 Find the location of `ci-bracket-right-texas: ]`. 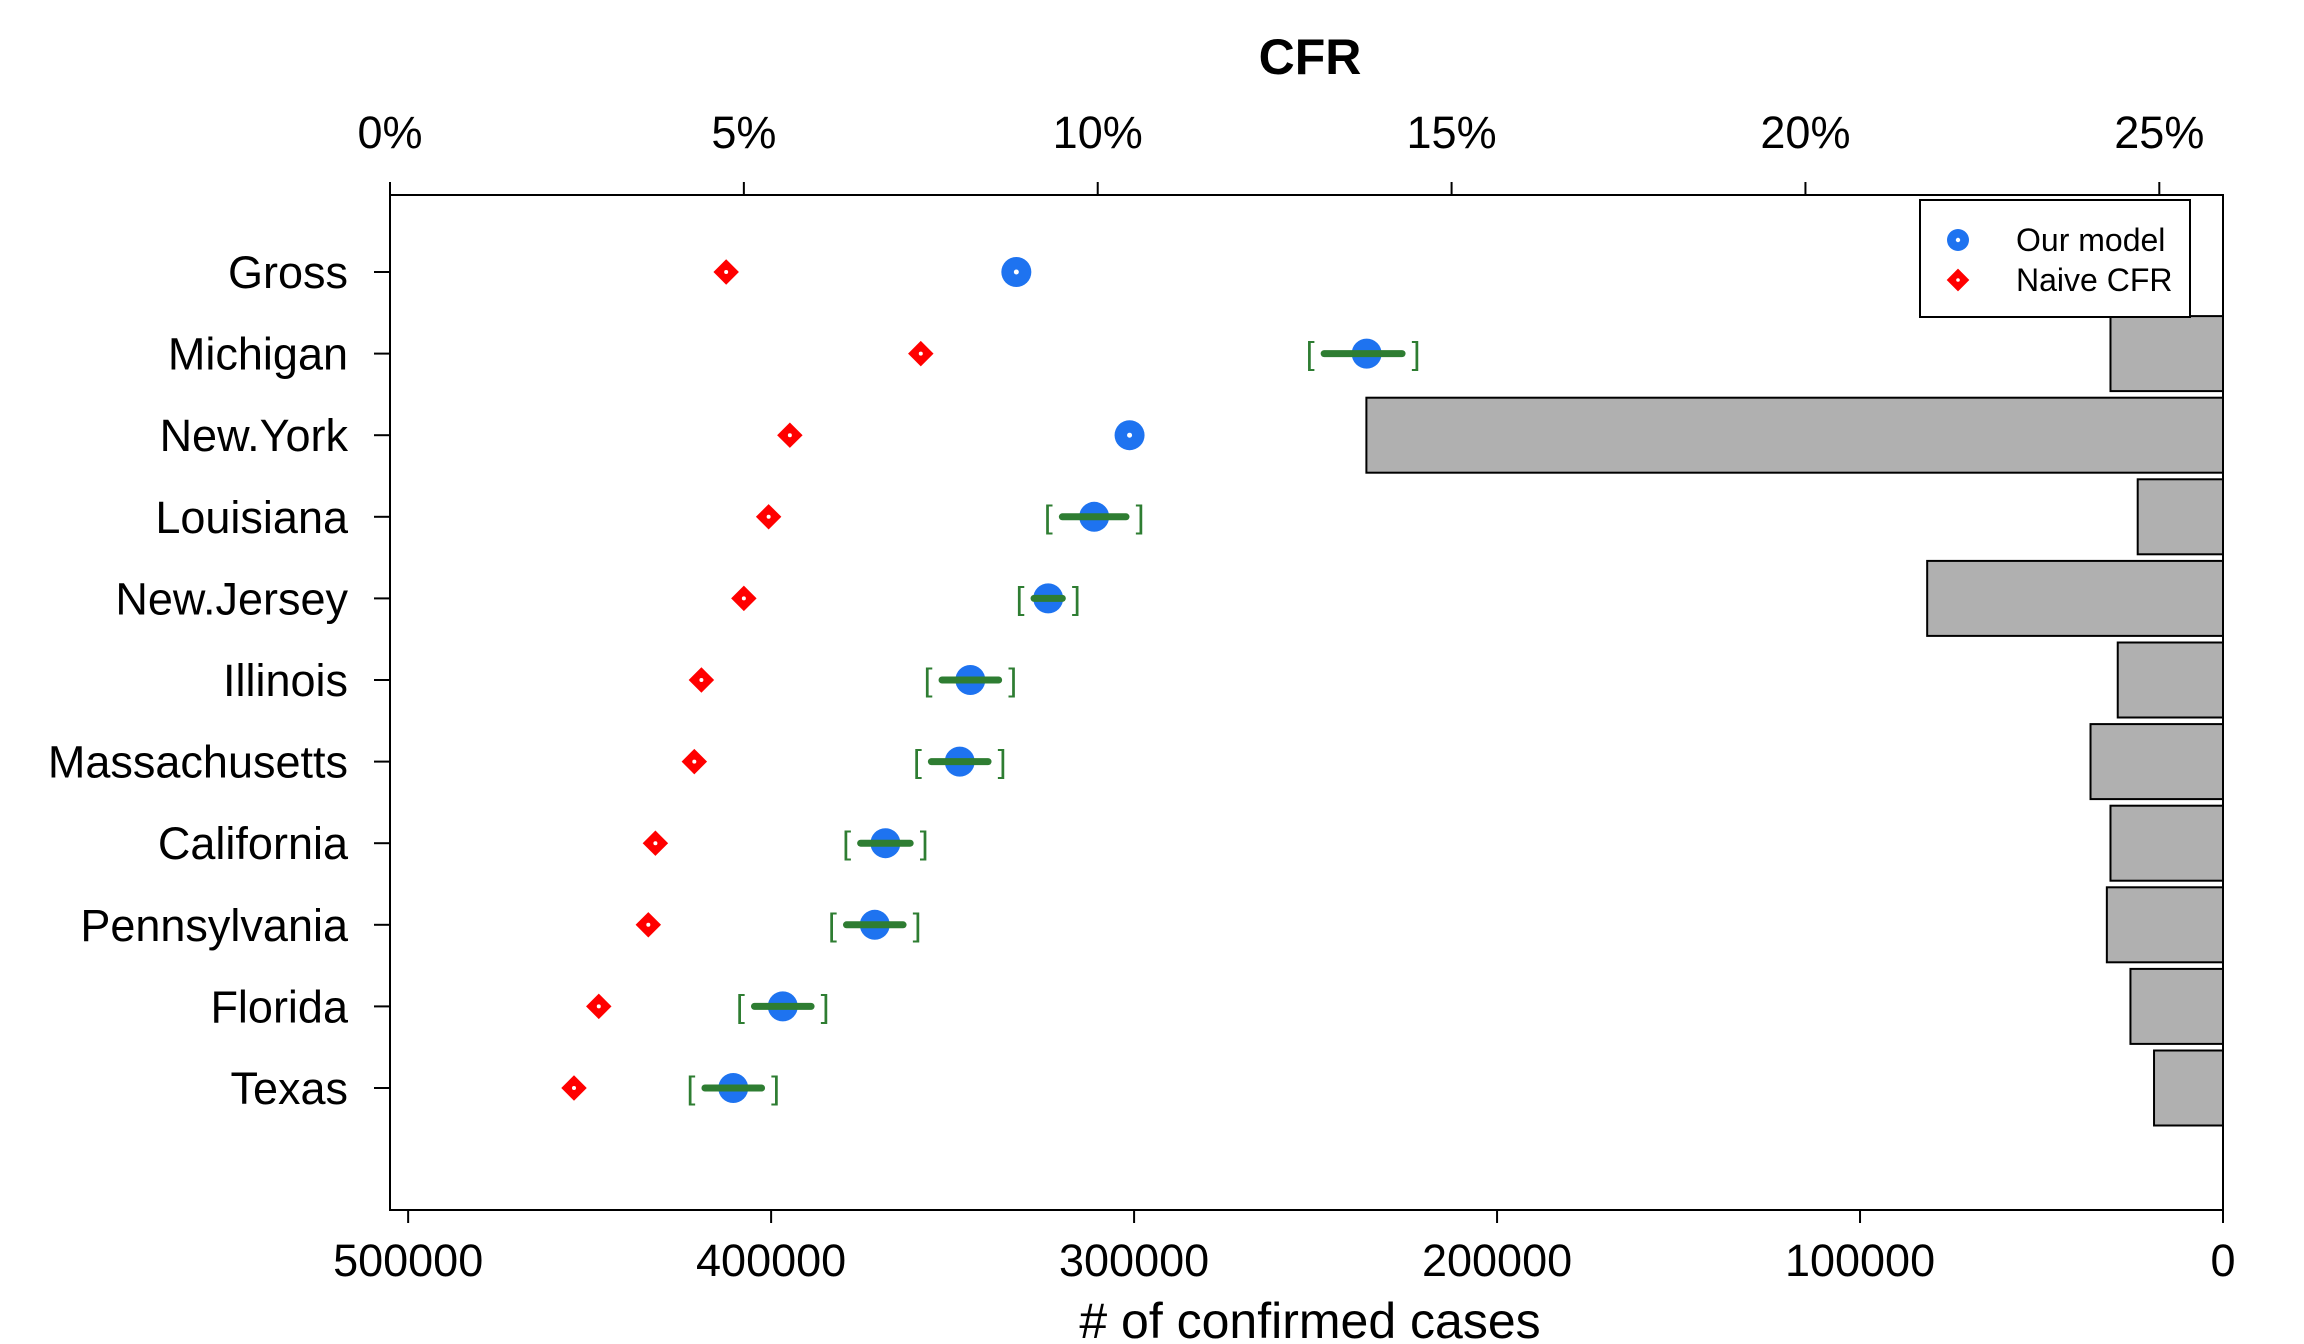

ci-bracket-right-texas: ] is located at coordinates (775, 1088).